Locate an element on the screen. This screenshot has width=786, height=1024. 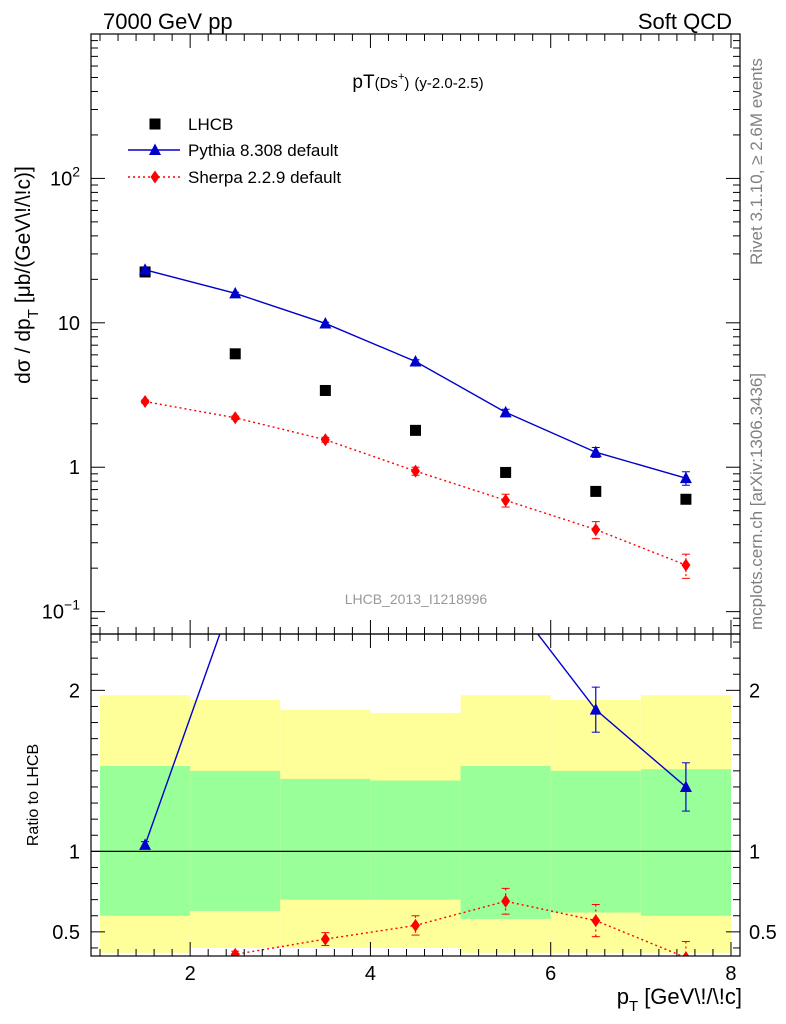
legend-label: LHCB is located at coordinates (210, 124).